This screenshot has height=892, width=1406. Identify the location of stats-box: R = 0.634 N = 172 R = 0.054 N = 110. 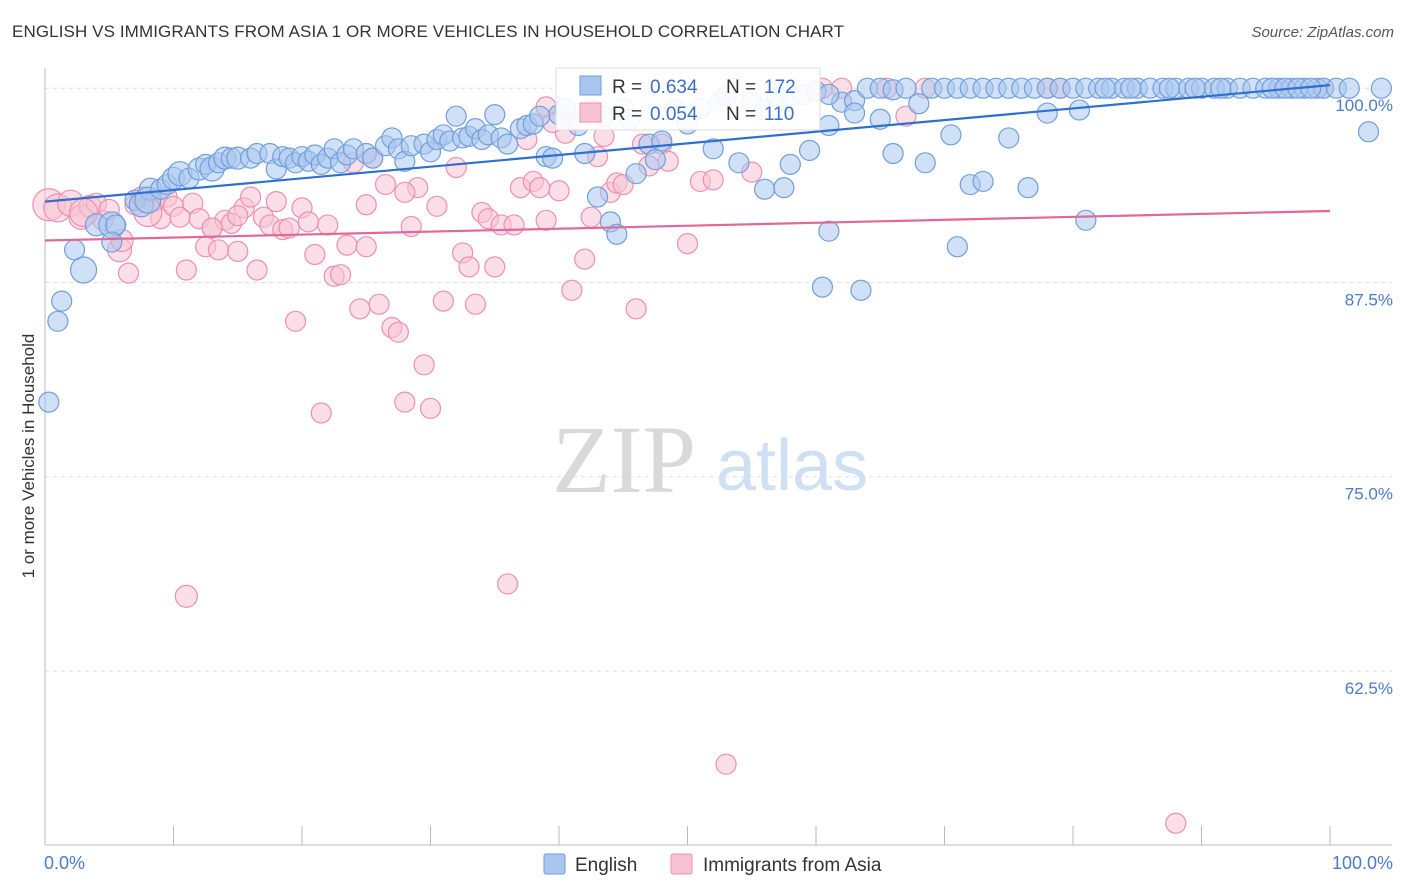
(688, 99).